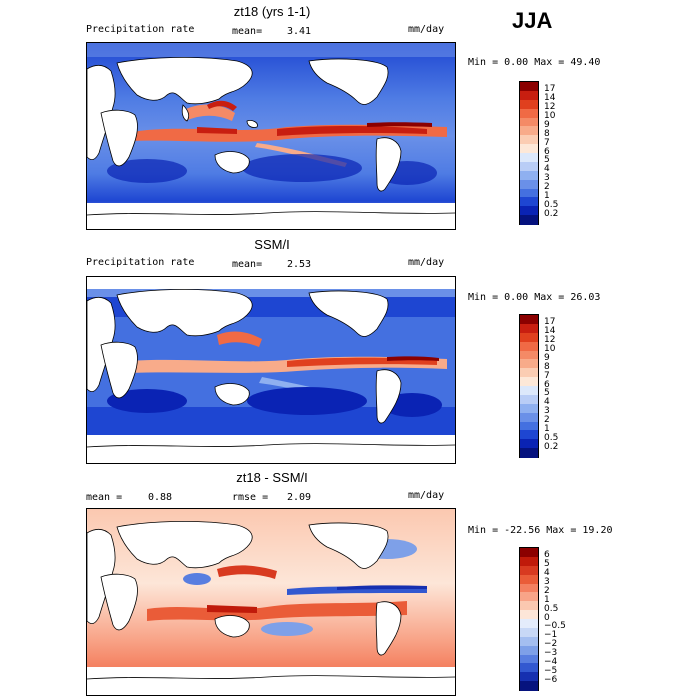 The image size is (700, 700). What do you see at coordinates (160, 497) in the screenshot?
I see `panel3-mean-value: 0.88` at bounding box center [160, 497].